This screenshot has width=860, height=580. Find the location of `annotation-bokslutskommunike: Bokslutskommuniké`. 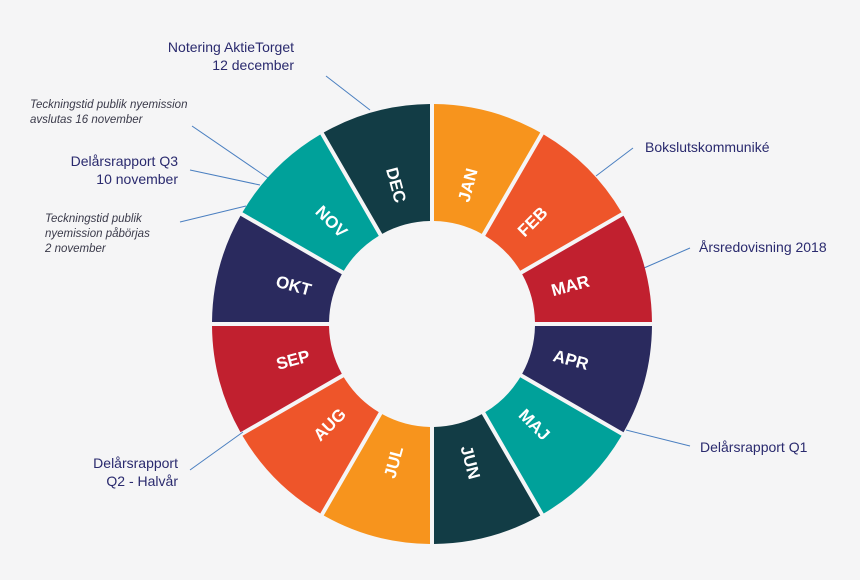

annotation-bokslutskommunike: Bokslutskommuniké is located at coordinates (707, 147).